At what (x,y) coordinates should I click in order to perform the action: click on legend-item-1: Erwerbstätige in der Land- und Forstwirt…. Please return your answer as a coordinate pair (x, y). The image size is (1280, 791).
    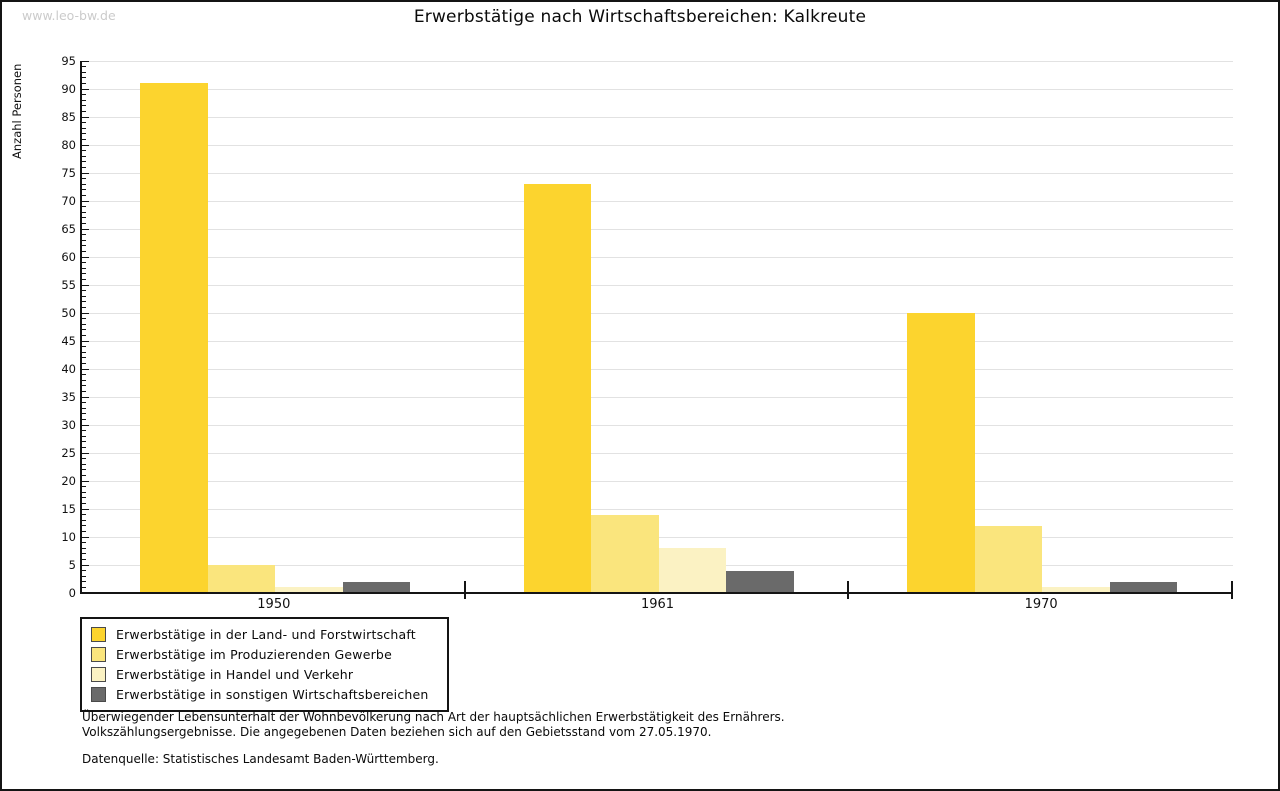
    Looking at the image, I should click on (264, 634).